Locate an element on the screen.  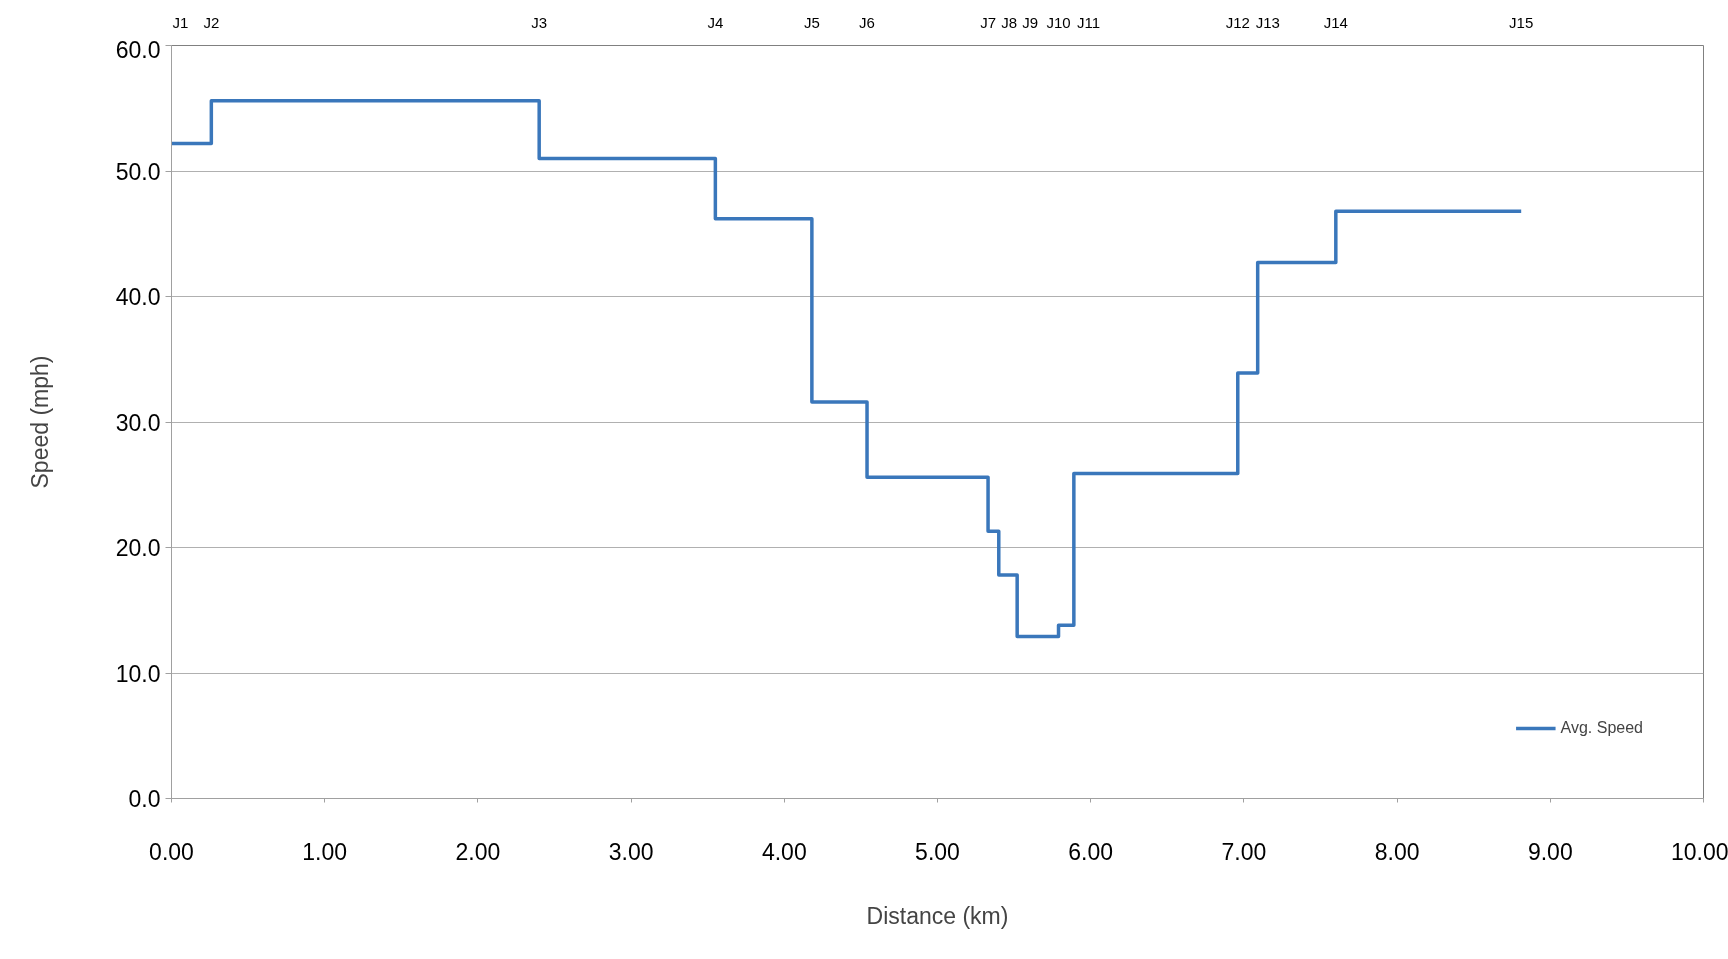
text: J2 is located at coordinates (211, 22).